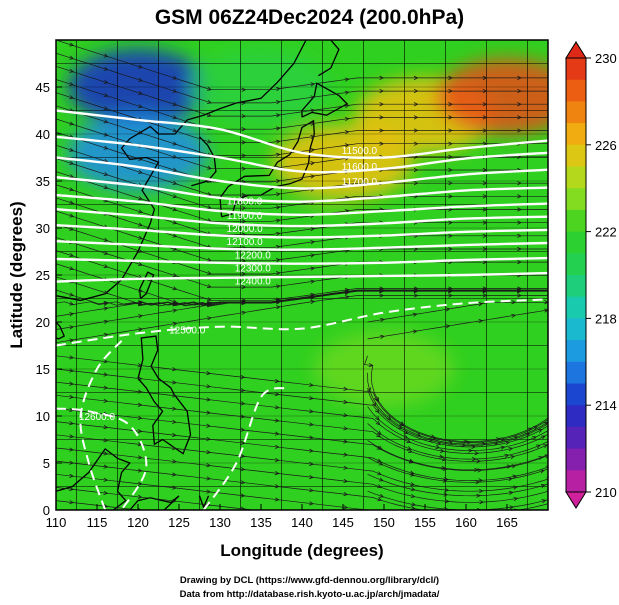  I want to click on contour-label: 12100.0, so click(245, 242).